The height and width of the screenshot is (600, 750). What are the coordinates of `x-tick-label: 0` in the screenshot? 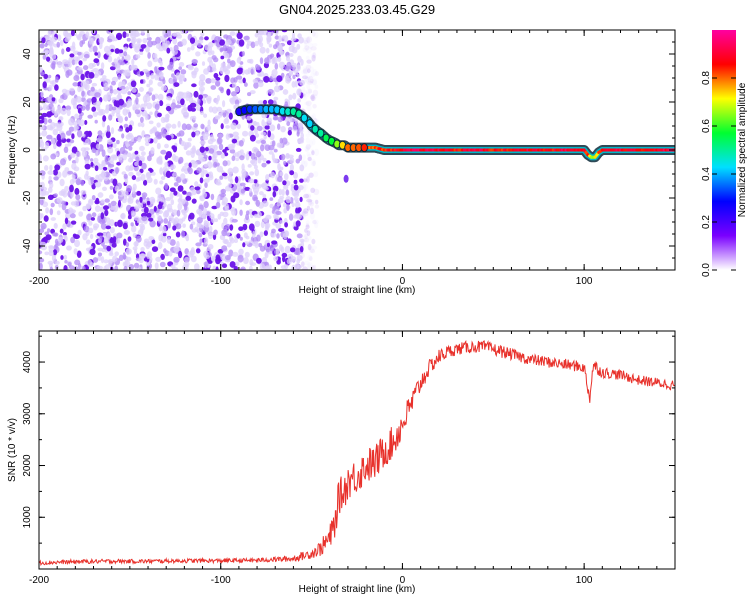 It's located at (403, 281).